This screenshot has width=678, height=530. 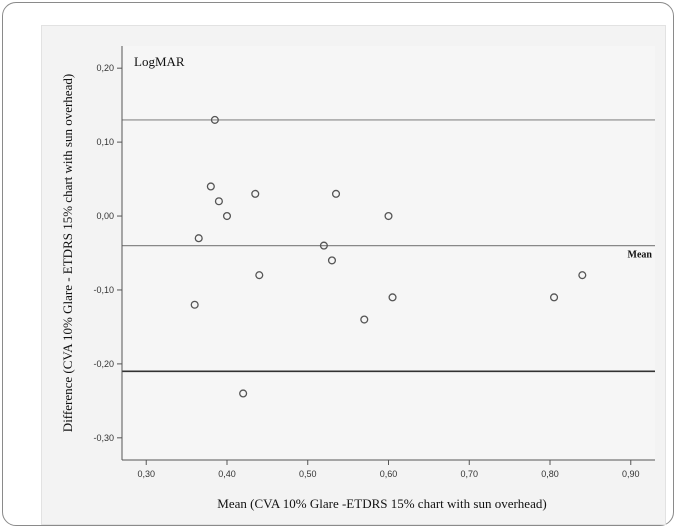 What do you see at coordinates (105, 68) in the screenshot?
I see `y-tick-label: 0,20` at bounding box center [105, 68].